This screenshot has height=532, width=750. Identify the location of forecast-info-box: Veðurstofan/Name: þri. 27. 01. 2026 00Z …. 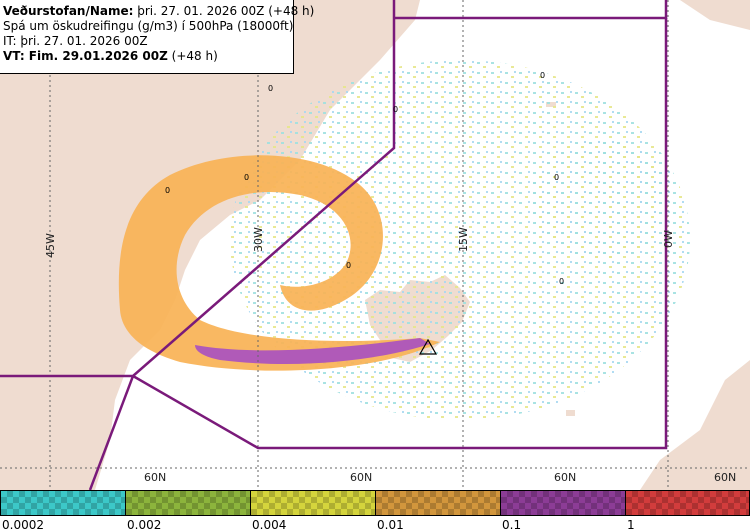
(157, 37).